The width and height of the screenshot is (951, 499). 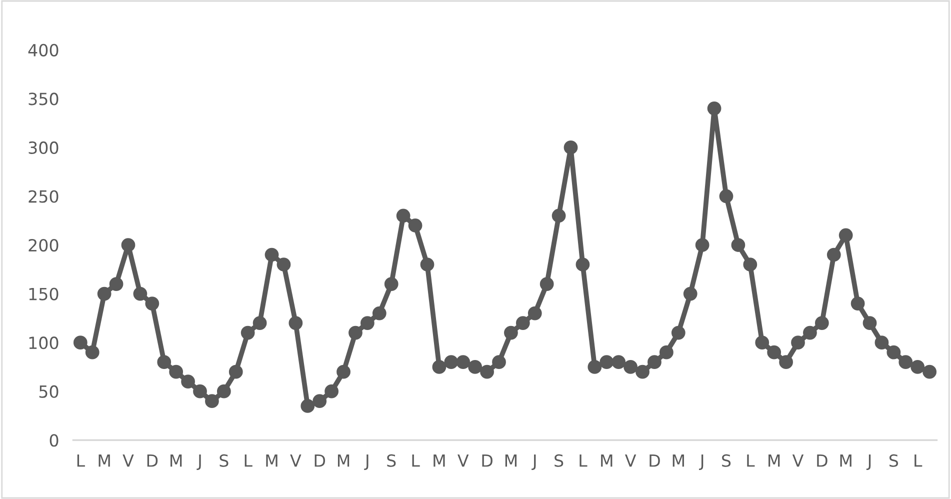 What do you see at coordinates (43, 50) in the screenshot?
I see `y-tick-label: 400` at bounding box center [43, 50].